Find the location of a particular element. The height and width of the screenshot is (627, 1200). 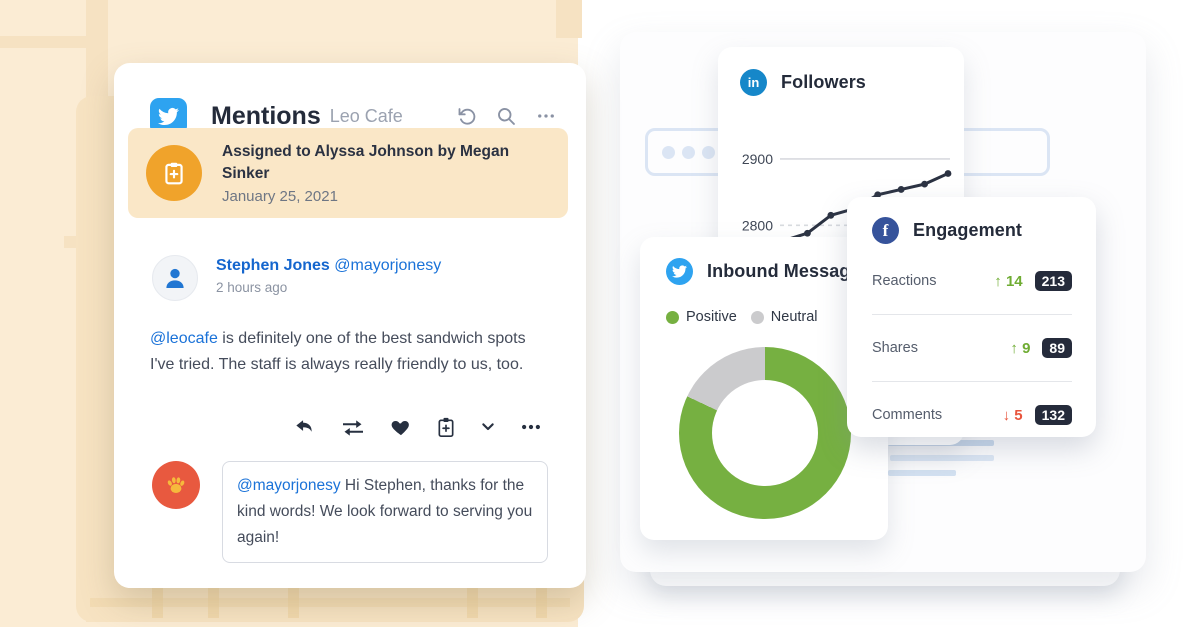

more-actions-icon is located at coordinates (531, 427).